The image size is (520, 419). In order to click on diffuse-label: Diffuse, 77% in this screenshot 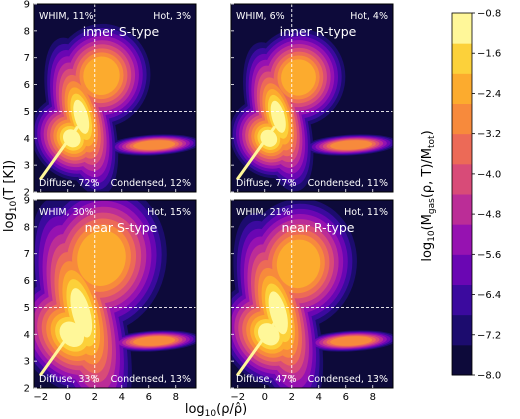, I will do `click(266, 183)`.